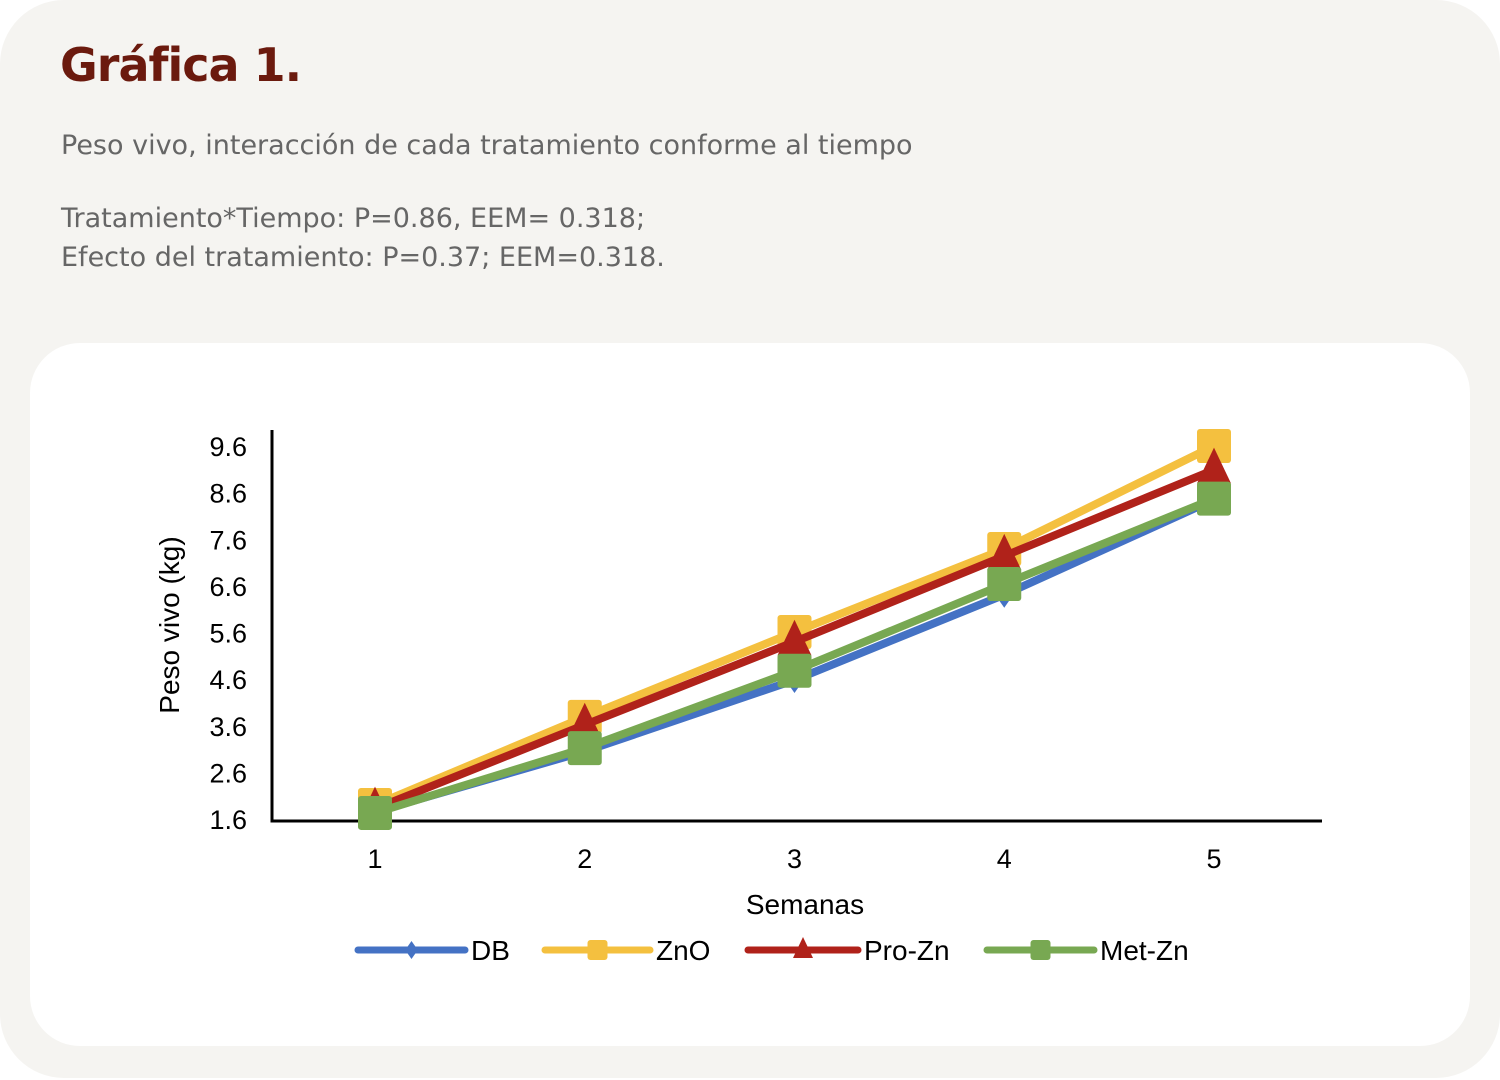  Describe the element at coordinates (1214, 446) in the screenshot. I see `data-point-zno` at that location.